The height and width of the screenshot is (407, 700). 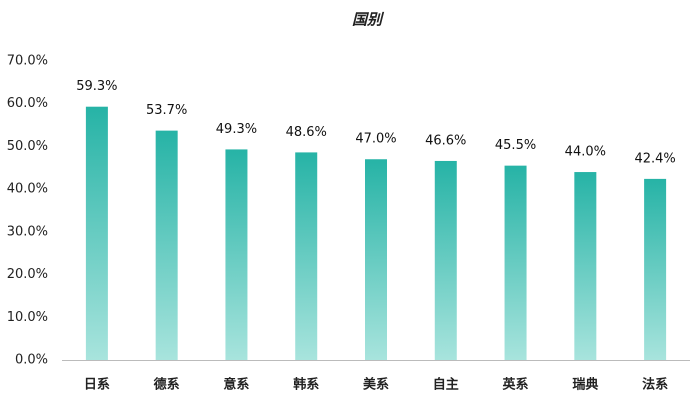 What do you see at coordinates (236, 129) in the screenshot?
I see `value-label: 49.3%` at bounding box center [236, 129].